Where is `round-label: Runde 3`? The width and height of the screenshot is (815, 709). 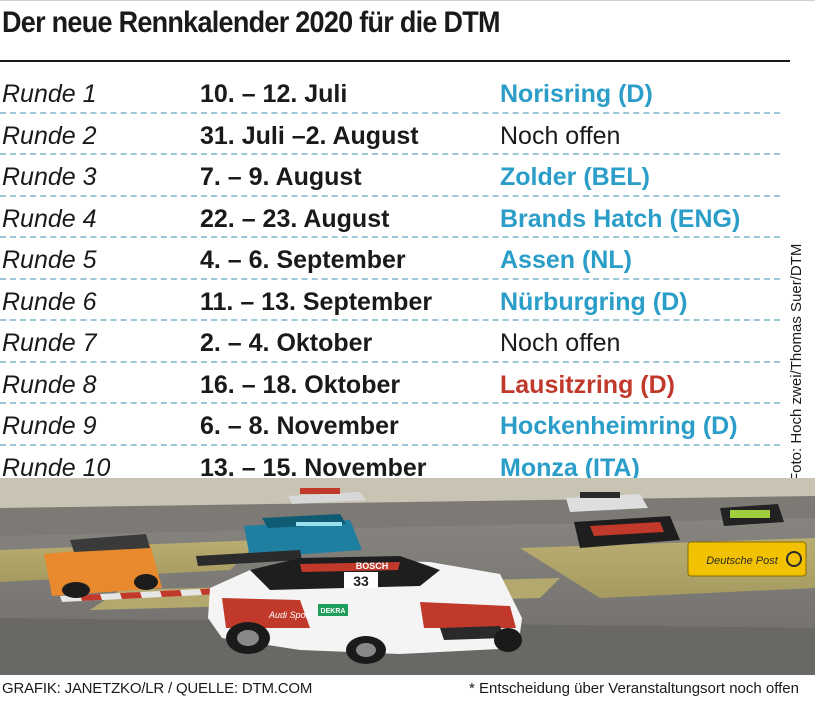 round-label: Runde 3 is located at coordinates (49, 177).